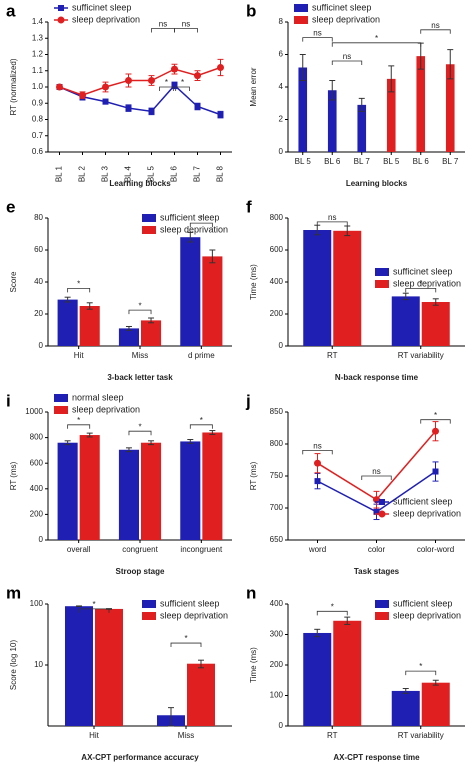  Describe the element at coordinates (37, 514) in the screenshot. I see `y-tick-label: 200` at that location.